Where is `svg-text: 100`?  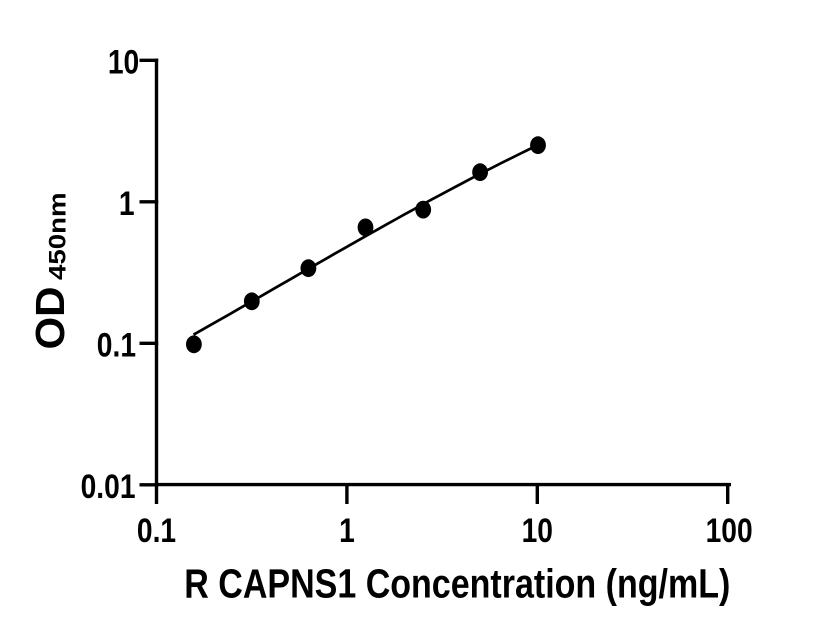 svg-text: 100 is located at coordinates (729, 530).